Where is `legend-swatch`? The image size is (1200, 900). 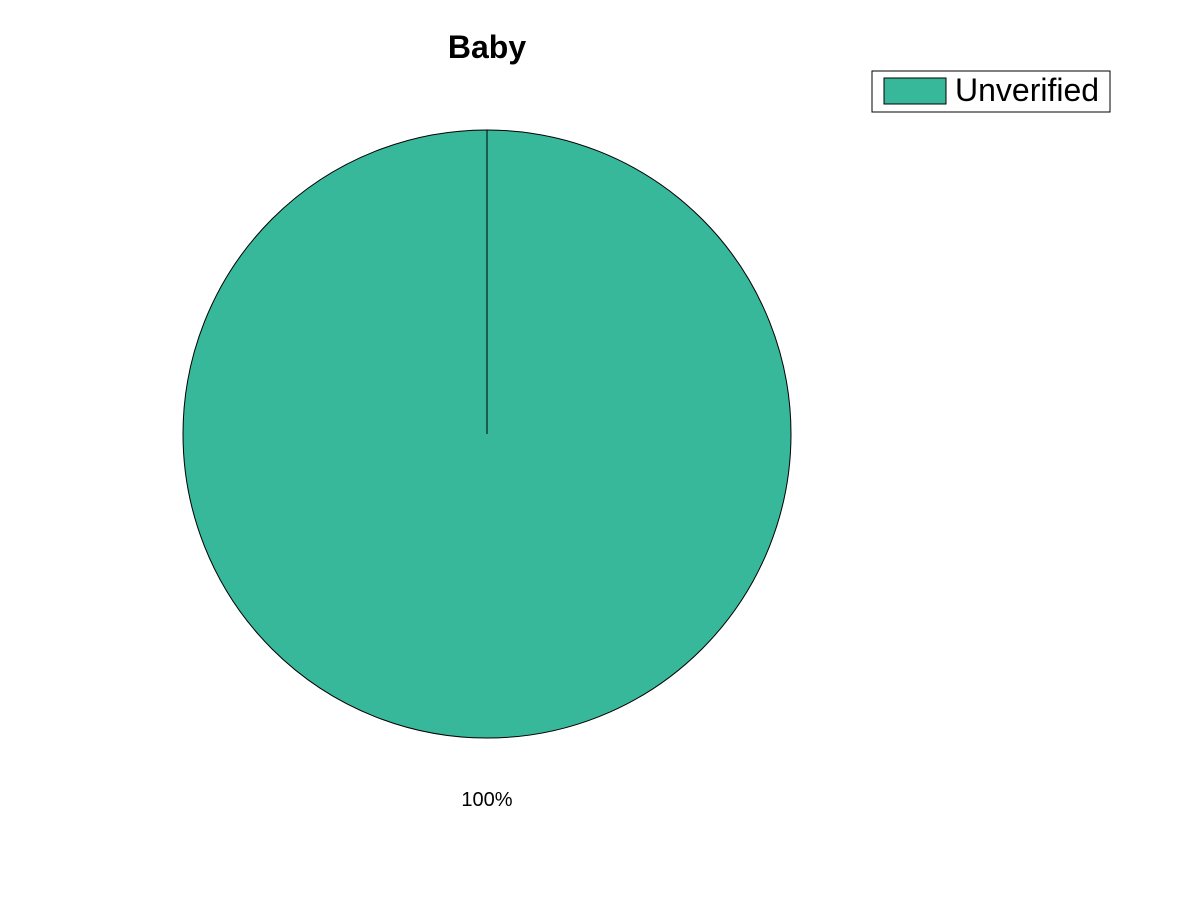
legend-swatch is located at coordinates (915, 91).